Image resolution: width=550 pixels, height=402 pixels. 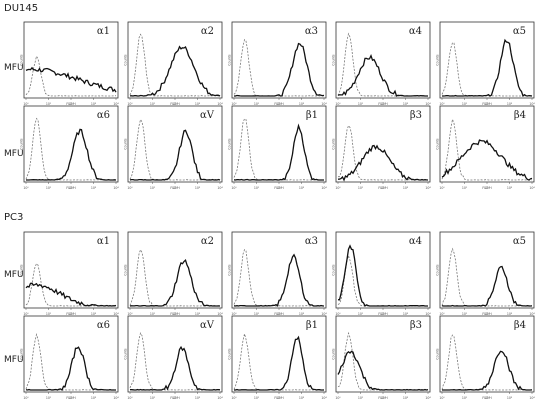 I want to click on integrin-subunit-label: α3, so click(x=311, y=241).